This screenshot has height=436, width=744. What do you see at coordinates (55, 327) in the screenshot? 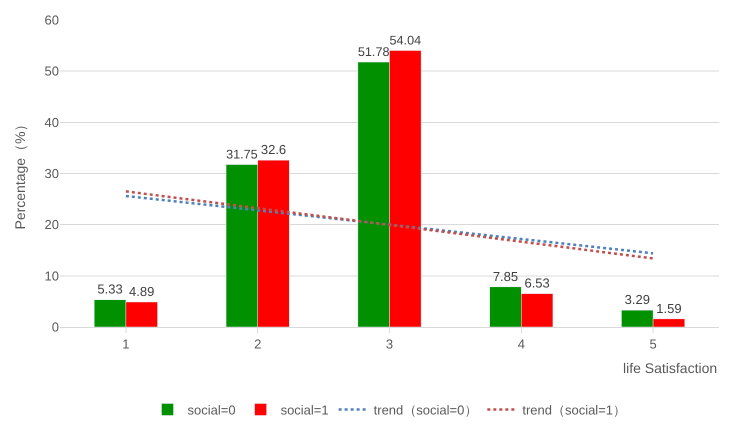
I see `y-tick-label: 0` at bounding box center [55, 327].